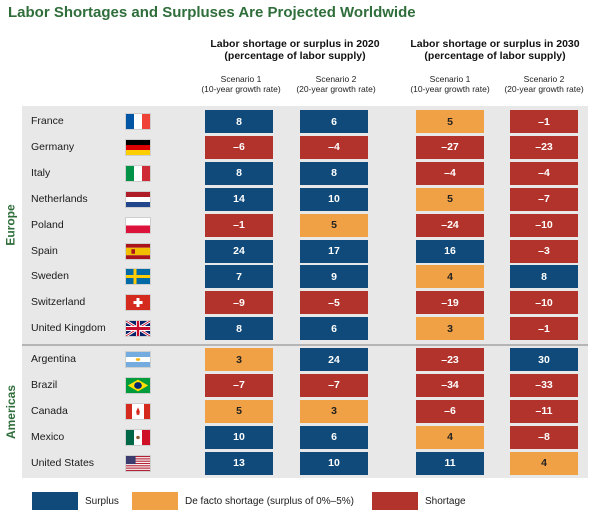 The height and width of the screenshot is (521, 600). I want to click on value-cell-sweden-col3: 4, so click(450, 277).